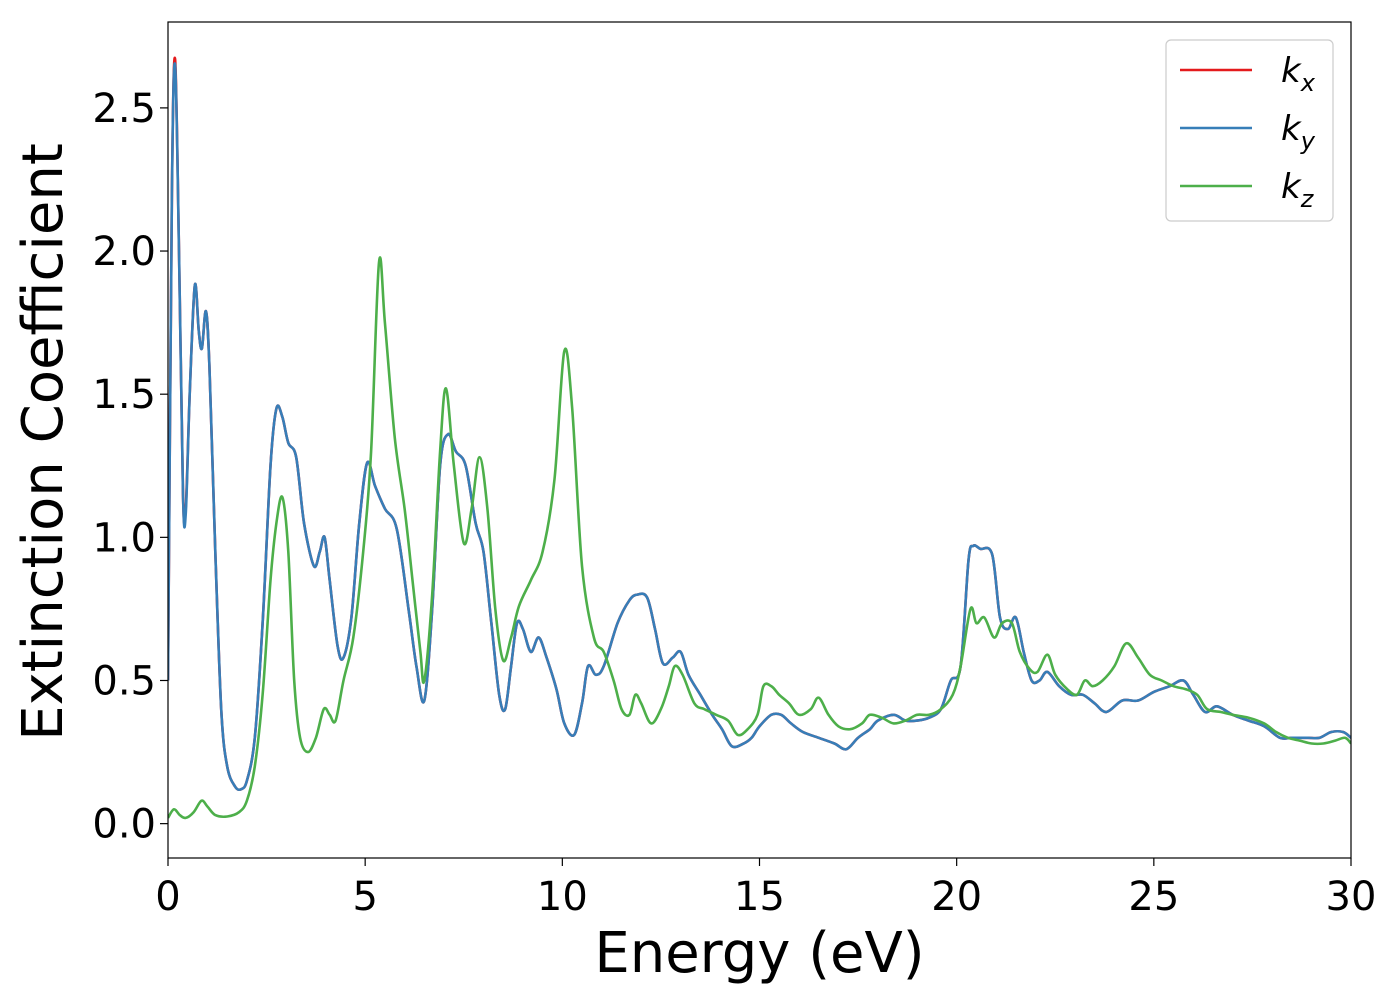 The height and width of the screenshot is (1000, 1400). Describe the element at coordinates (124, 825) in the screenshot. I see `y-tick-label: 0.0` at that location.